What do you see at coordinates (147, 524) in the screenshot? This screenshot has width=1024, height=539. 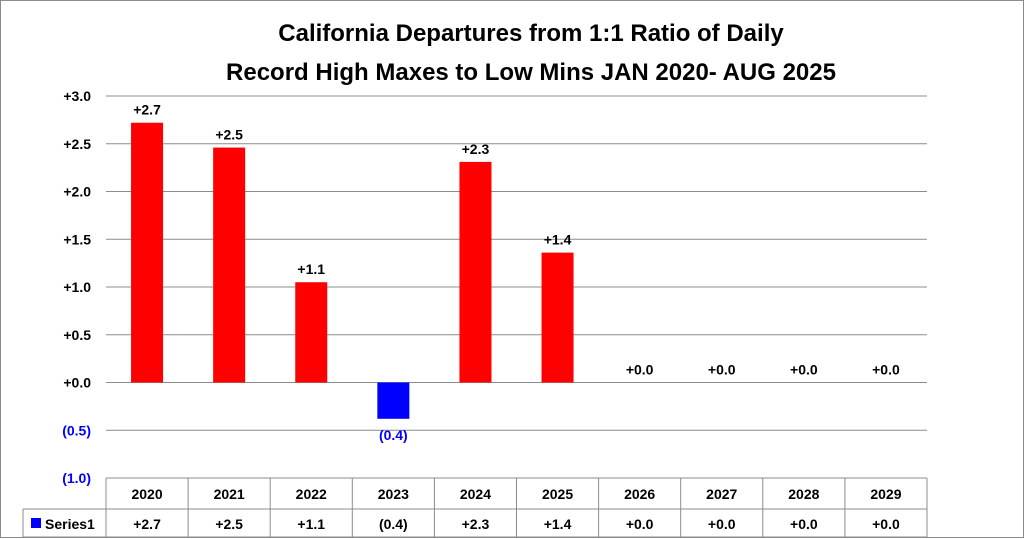 I see `table-value-cell: +2.7` at bounding box center [147, 524].